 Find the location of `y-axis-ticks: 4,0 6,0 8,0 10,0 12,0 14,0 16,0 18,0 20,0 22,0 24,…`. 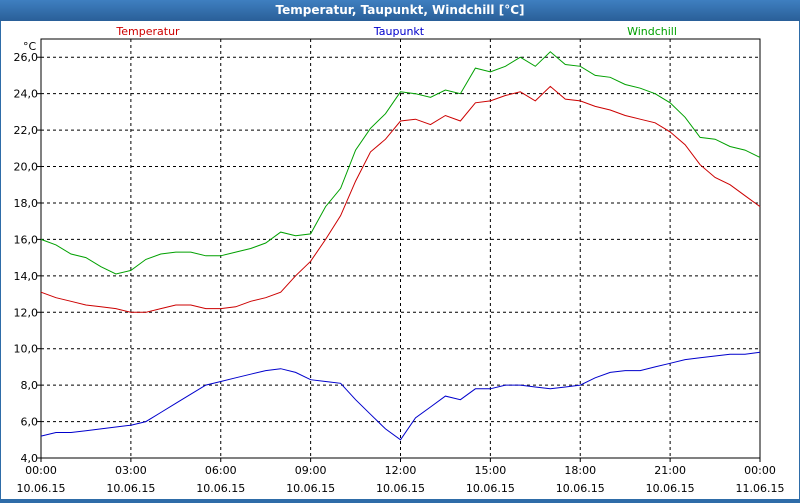

y-axis-ticks: 4,0 6,0 8,0 10,0 12,0 14,0 16,0 18,0 20,0 22,0 24,… is located at coordinates (27, 258).